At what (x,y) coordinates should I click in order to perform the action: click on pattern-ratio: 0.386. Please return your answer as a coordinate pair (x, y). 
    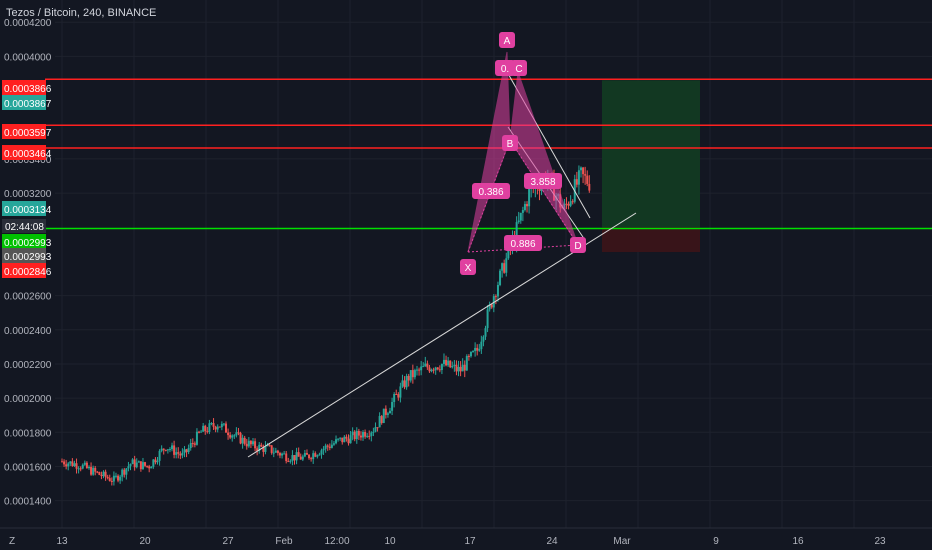
    Looking at the image, I should click on (491, 191).